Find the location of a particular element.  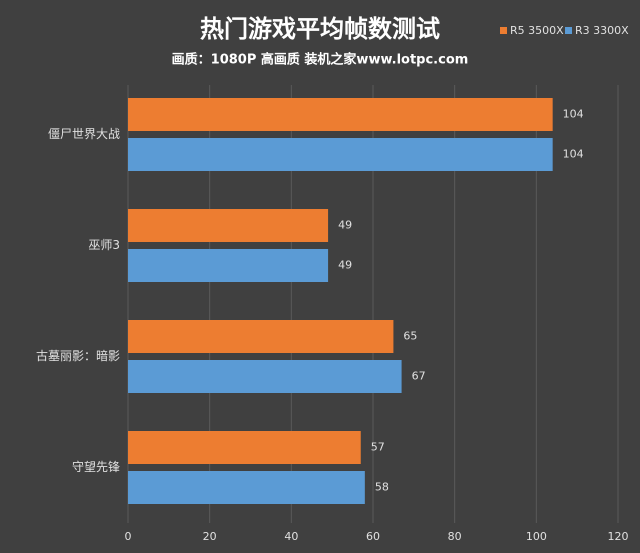

data-label: 65 is located at coordinates (410, 336).